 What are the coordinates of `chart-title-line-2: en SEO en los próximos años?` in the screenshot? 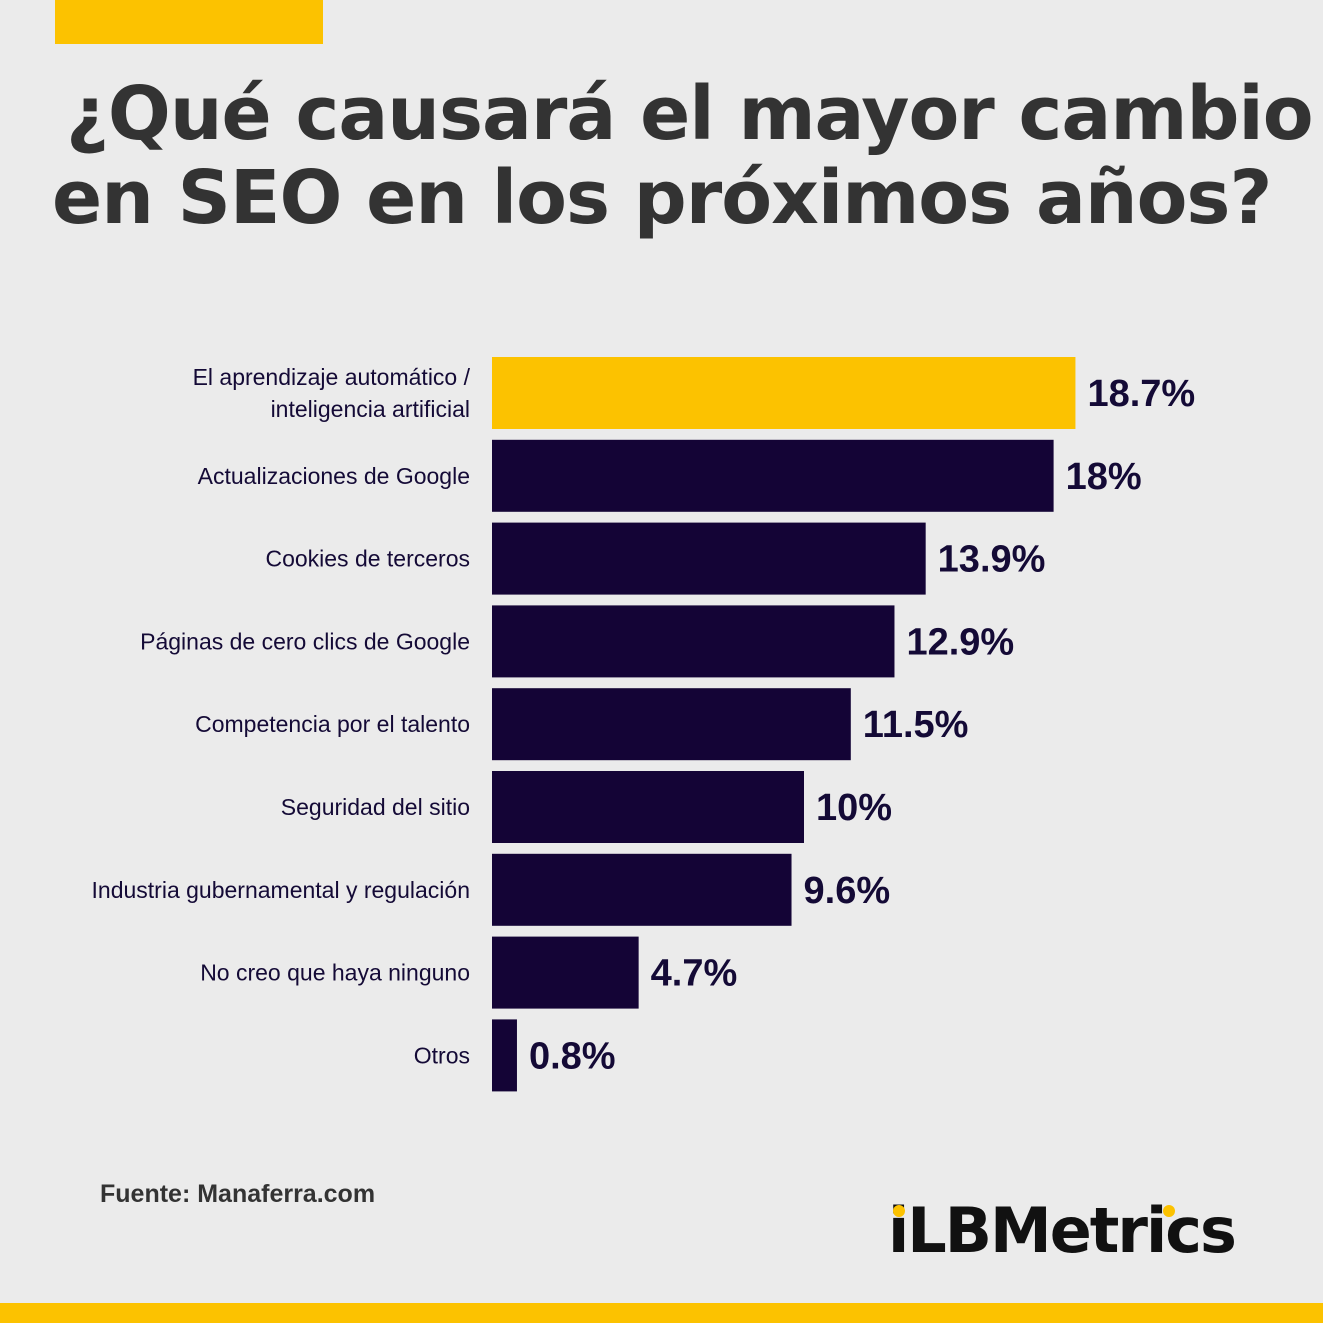 It's located at (662, 198).